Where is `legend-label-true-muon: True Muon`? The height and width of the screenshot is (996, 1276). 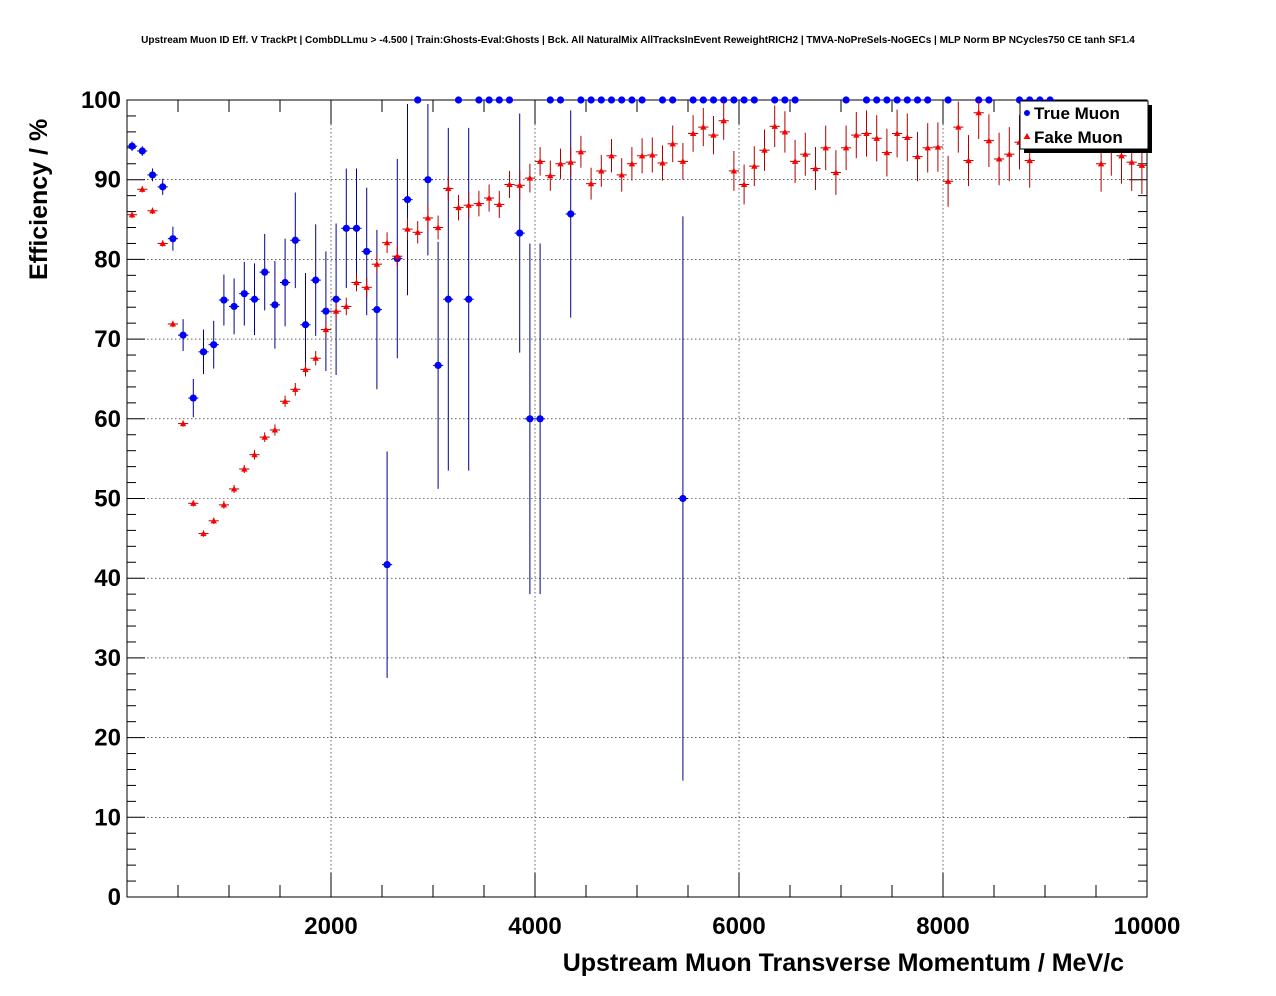 legend-label-true-muon: True Muon is located at coordinates (1077, 113).